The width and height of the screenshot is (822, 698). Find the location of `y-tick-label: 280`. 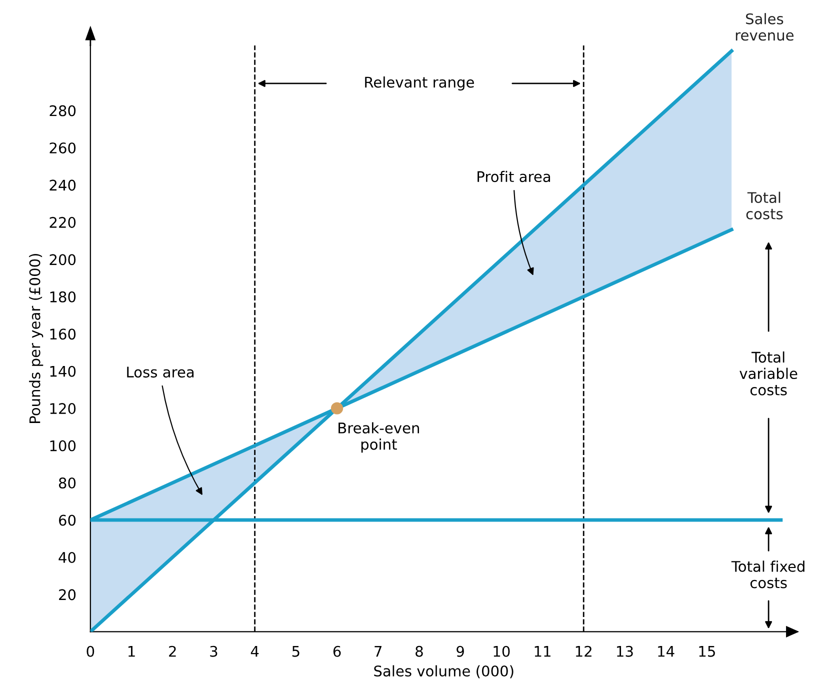

y-tick-label: 280 is located at coordinates (63, 110).